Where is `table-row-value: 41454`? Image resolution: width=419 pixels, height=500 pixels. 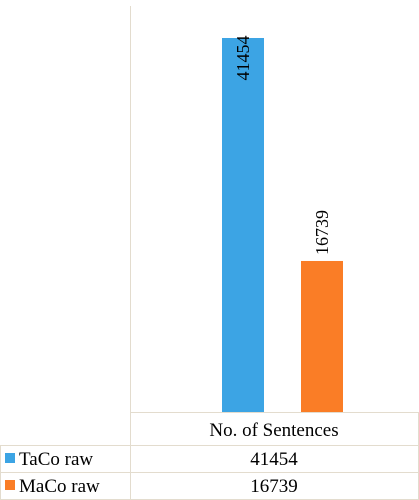 table-row-value: 41454 is located at coordinates (274, 459).